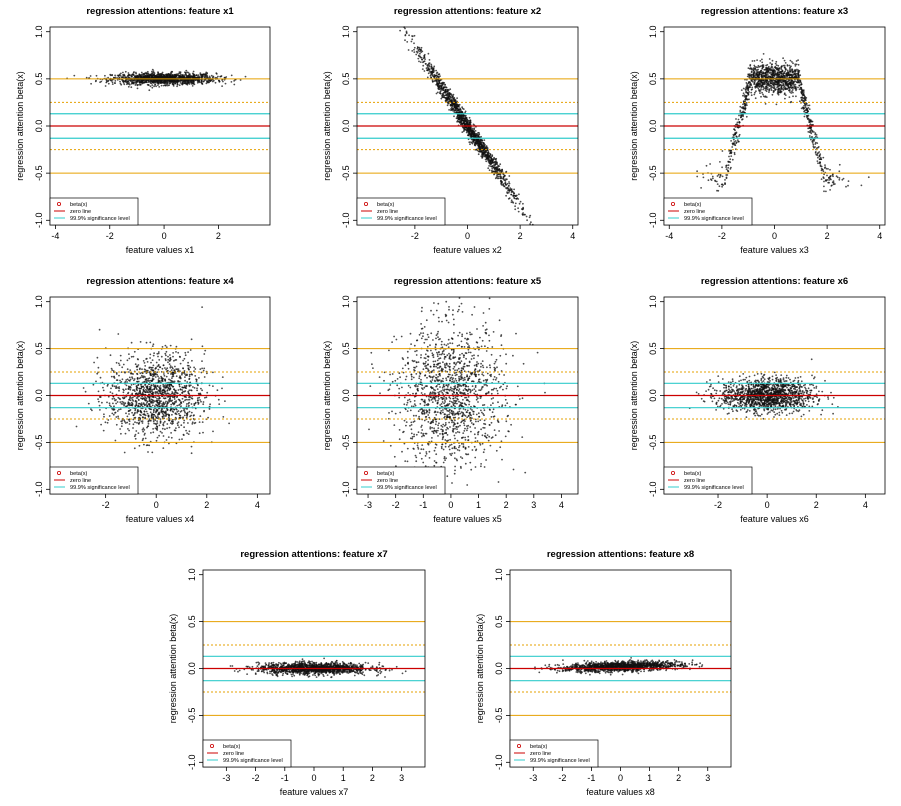 This screenshot has width=901, height=806. What do you see at coordinates (467, 236) in the screenshot?
I see `x-tick-label: 0` at bounding box center [467, 236].